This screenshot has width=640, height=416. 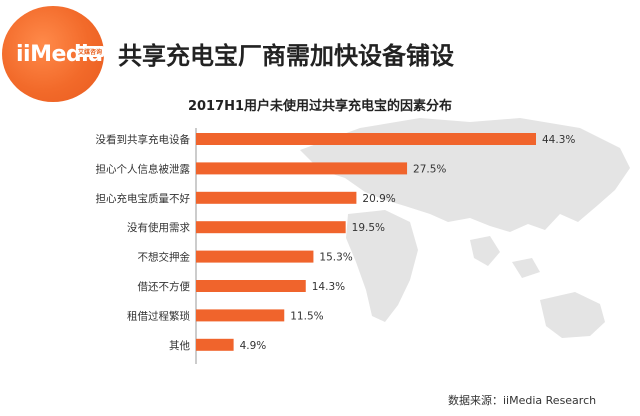 I want to click on value-label: 44.3%, so click(x=558, y=140).